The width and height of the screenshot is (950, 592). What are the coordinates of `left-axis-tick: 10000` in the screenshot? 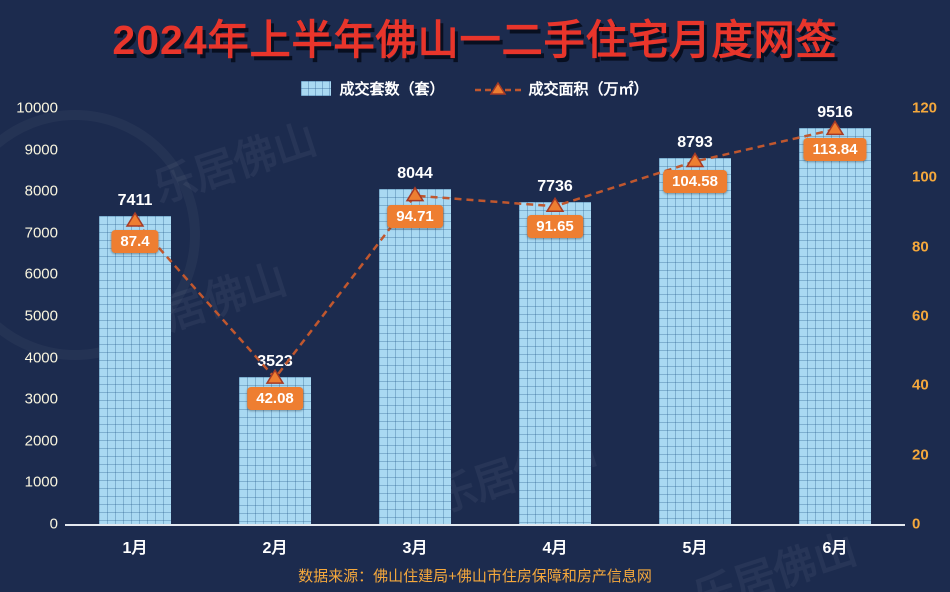 It's located at (37, 108).